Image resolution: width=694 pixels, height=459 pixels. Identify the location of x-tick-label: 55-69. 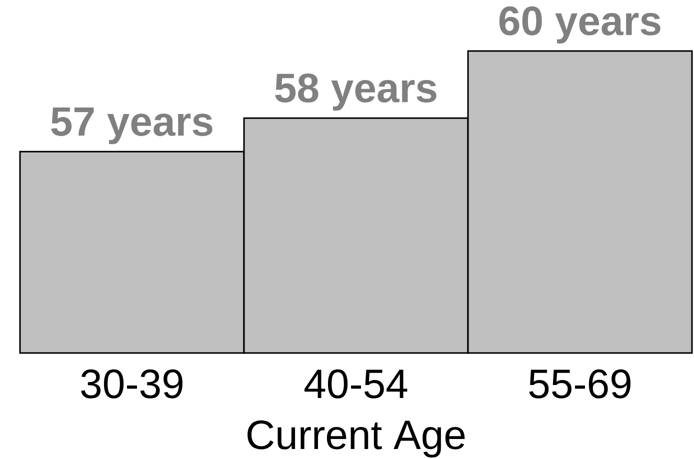
(579, 383).